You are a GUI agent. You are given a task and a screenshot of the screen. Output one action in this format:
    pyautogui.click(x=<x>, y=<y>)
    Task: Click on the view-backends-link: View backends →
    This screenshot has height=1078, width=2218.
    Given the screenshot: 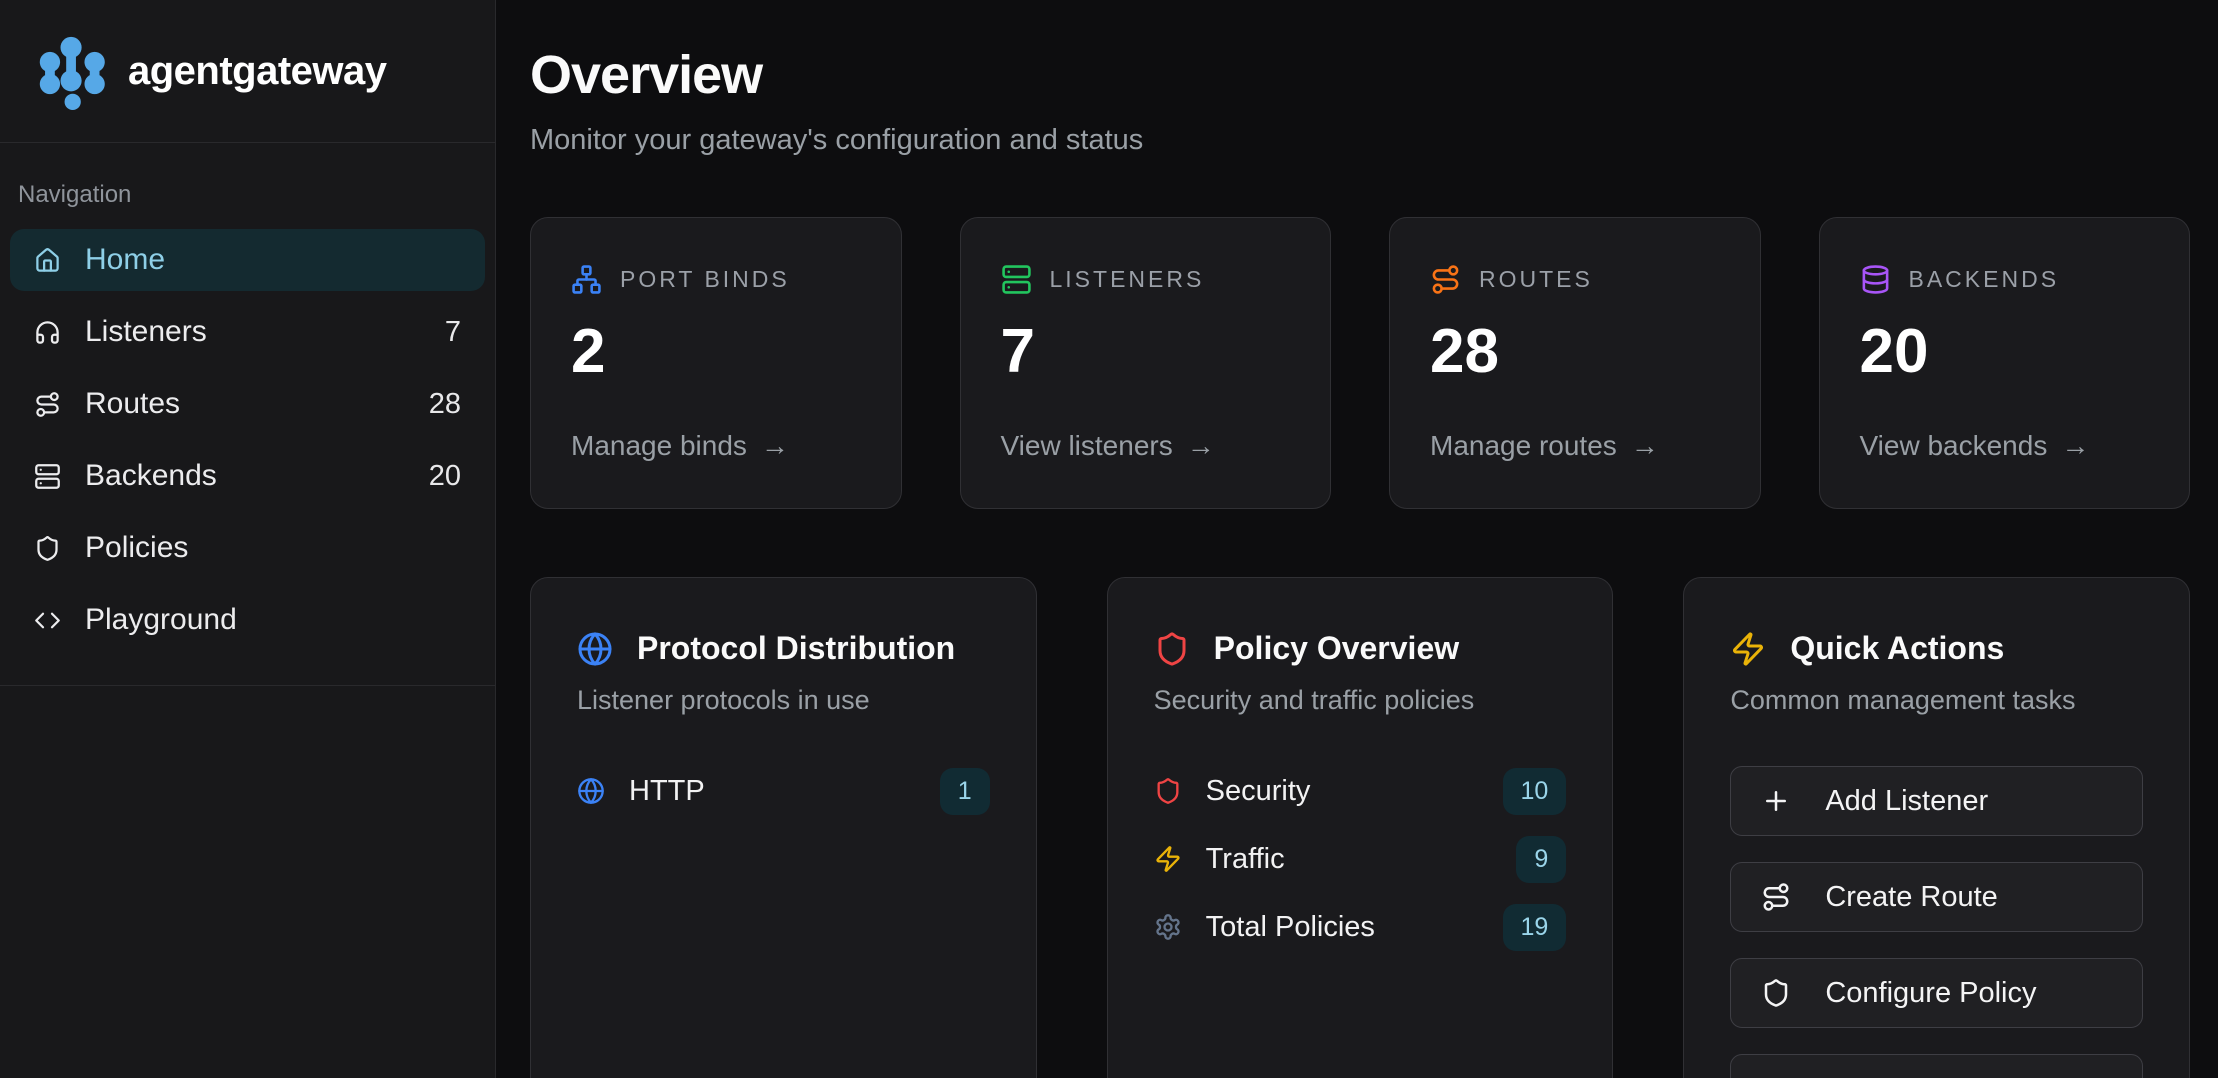 What is the action you would take?
    pyautogui.click(x=2005, y=446)
    